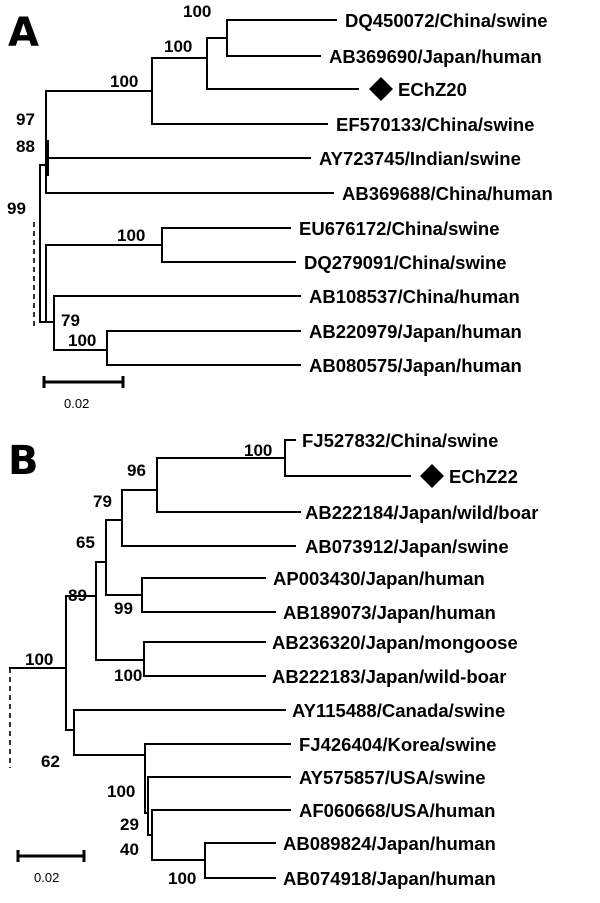  I want to click on panel-a-label: A, so click(23, 33).